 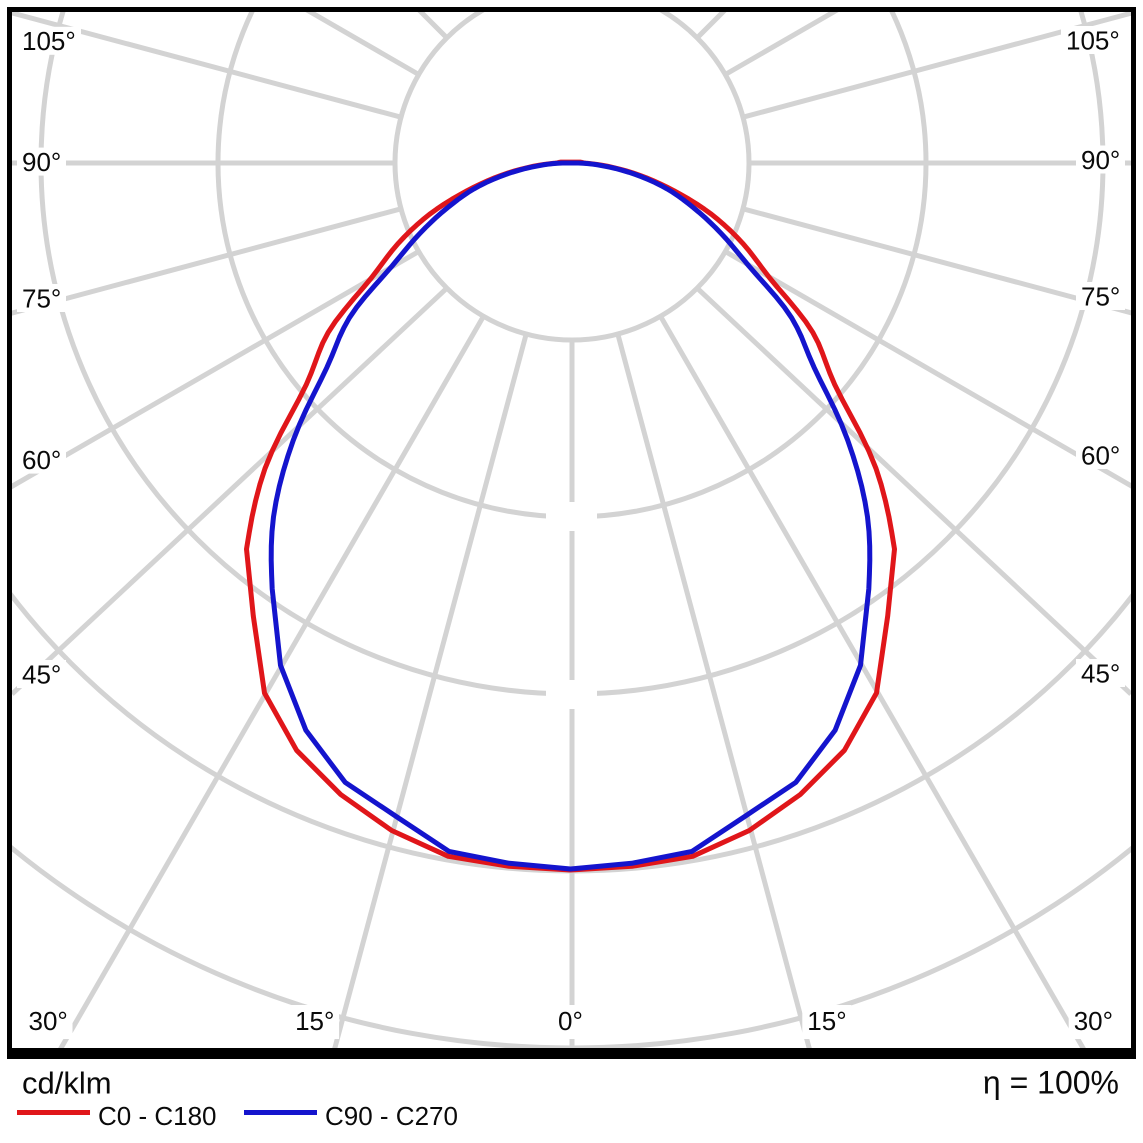 I want to click on svg-text: C90 - C270, so click(x=391, y=1116).